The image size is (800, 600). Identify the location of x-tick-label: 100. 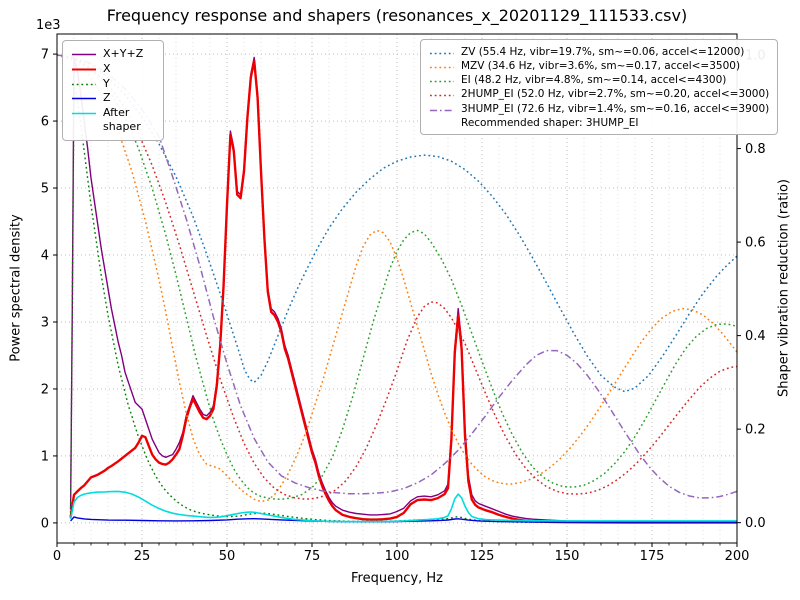
(397, 556).